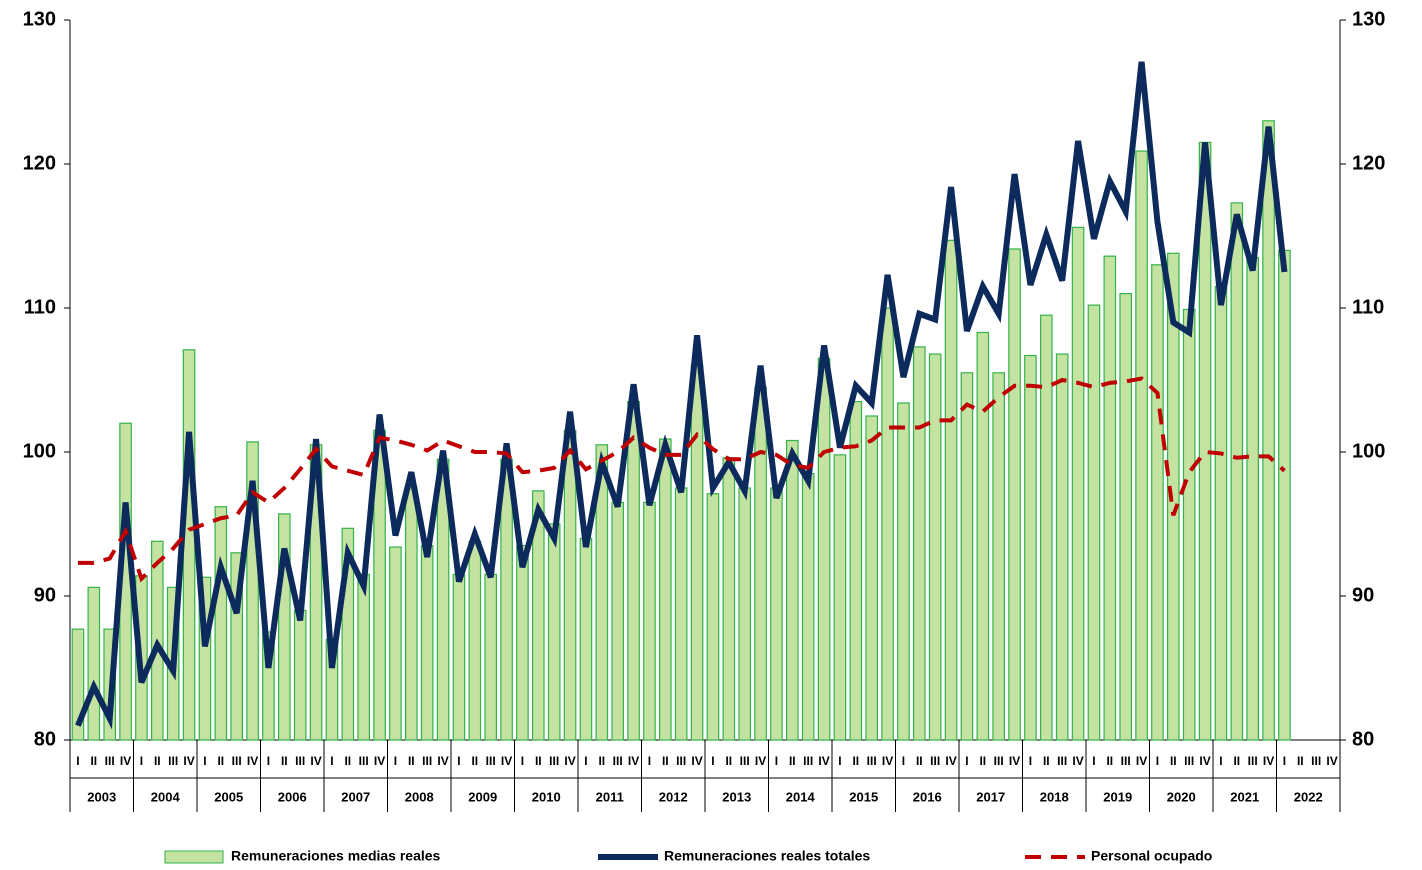  Describe the element at coordinates (39, 451) in the screenshot. I see `y-tick-label: 100` at that location.